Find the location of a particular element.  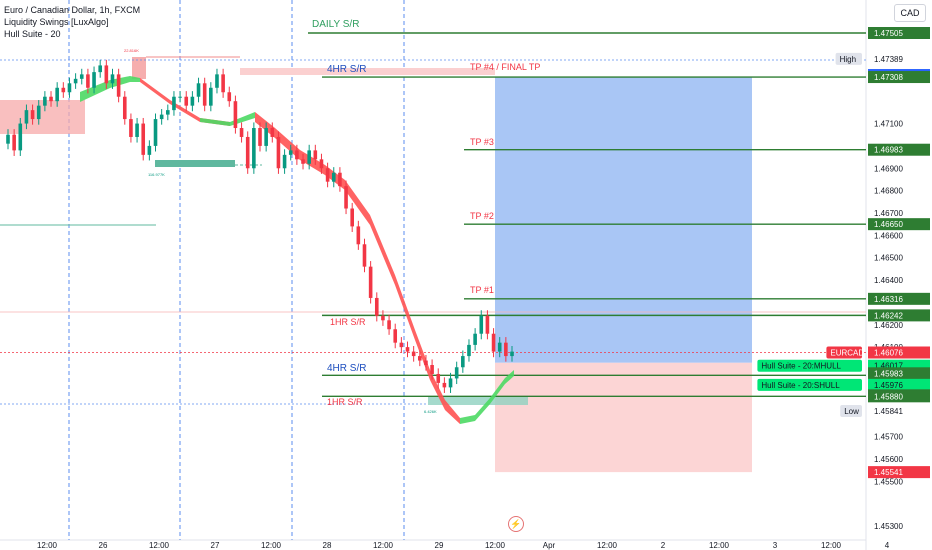

tp4-label: TP #4 / FINAL TP is located at coordinates (505, 67).